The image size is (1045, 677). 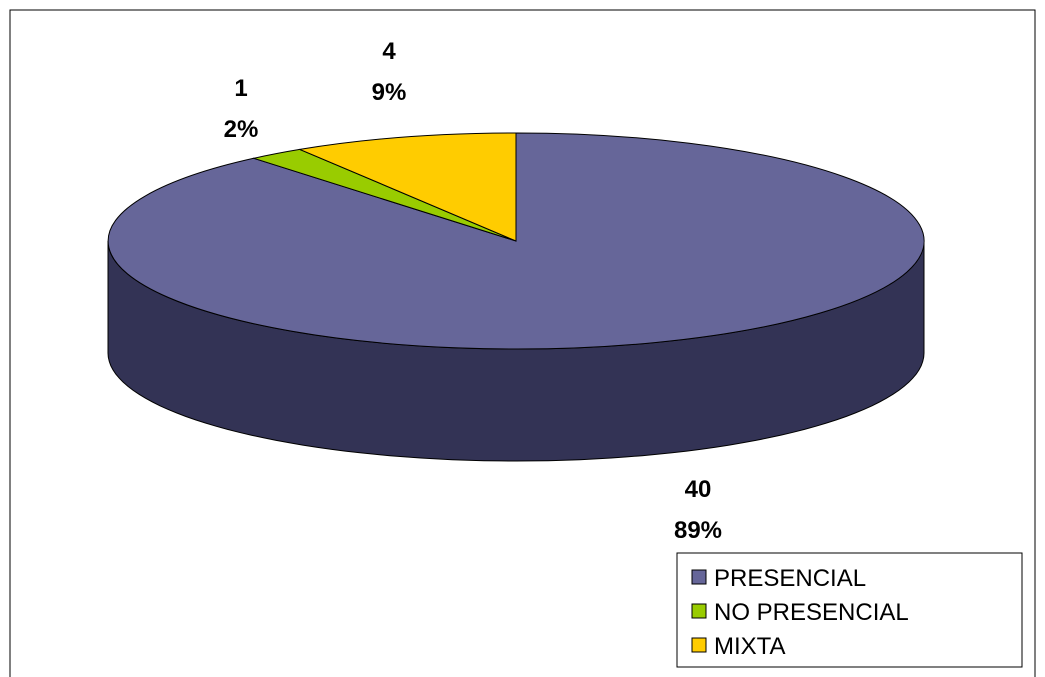 I want to click on legend: PRESENCIAL NO PRESENCIAL MIXTA, so click(x=849, y=610).